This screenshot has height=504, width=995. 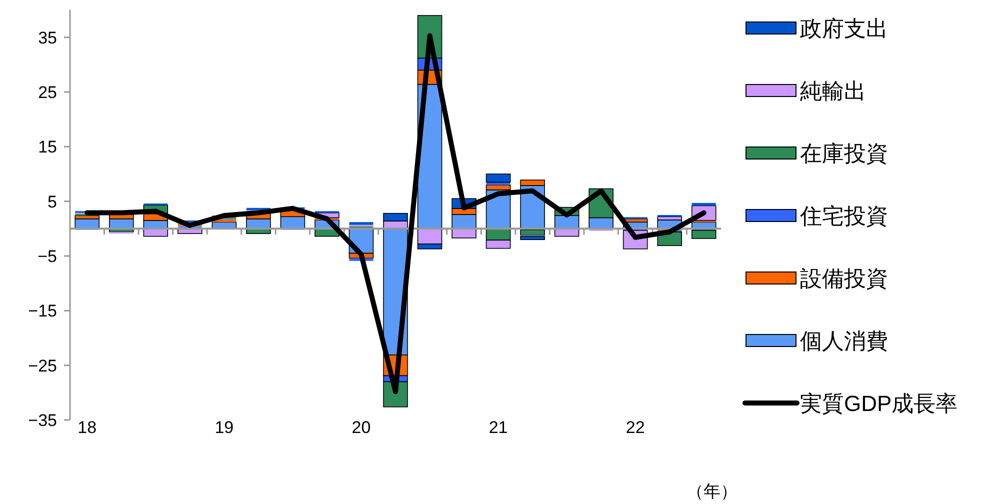 What do you see at coordinates (844, 28) in the screenshot?
I see `legend-label: 政府支出` at bounding box center [844, 28].